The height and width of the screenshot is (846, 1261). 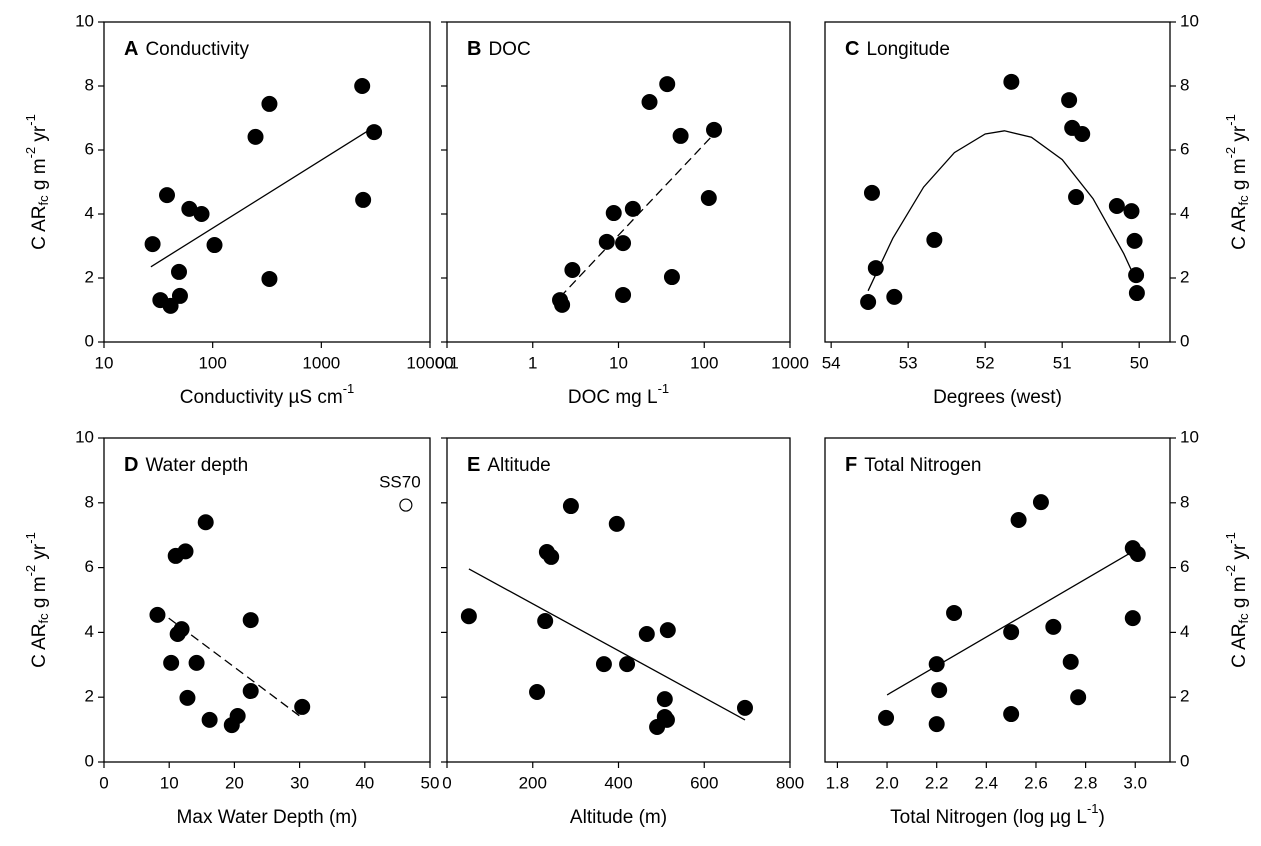 What do you see at coordinates (267, 817) in the screenshot?
I see `x-axis-label: Max Water Depth (m)` at bounding box center [267, 817].